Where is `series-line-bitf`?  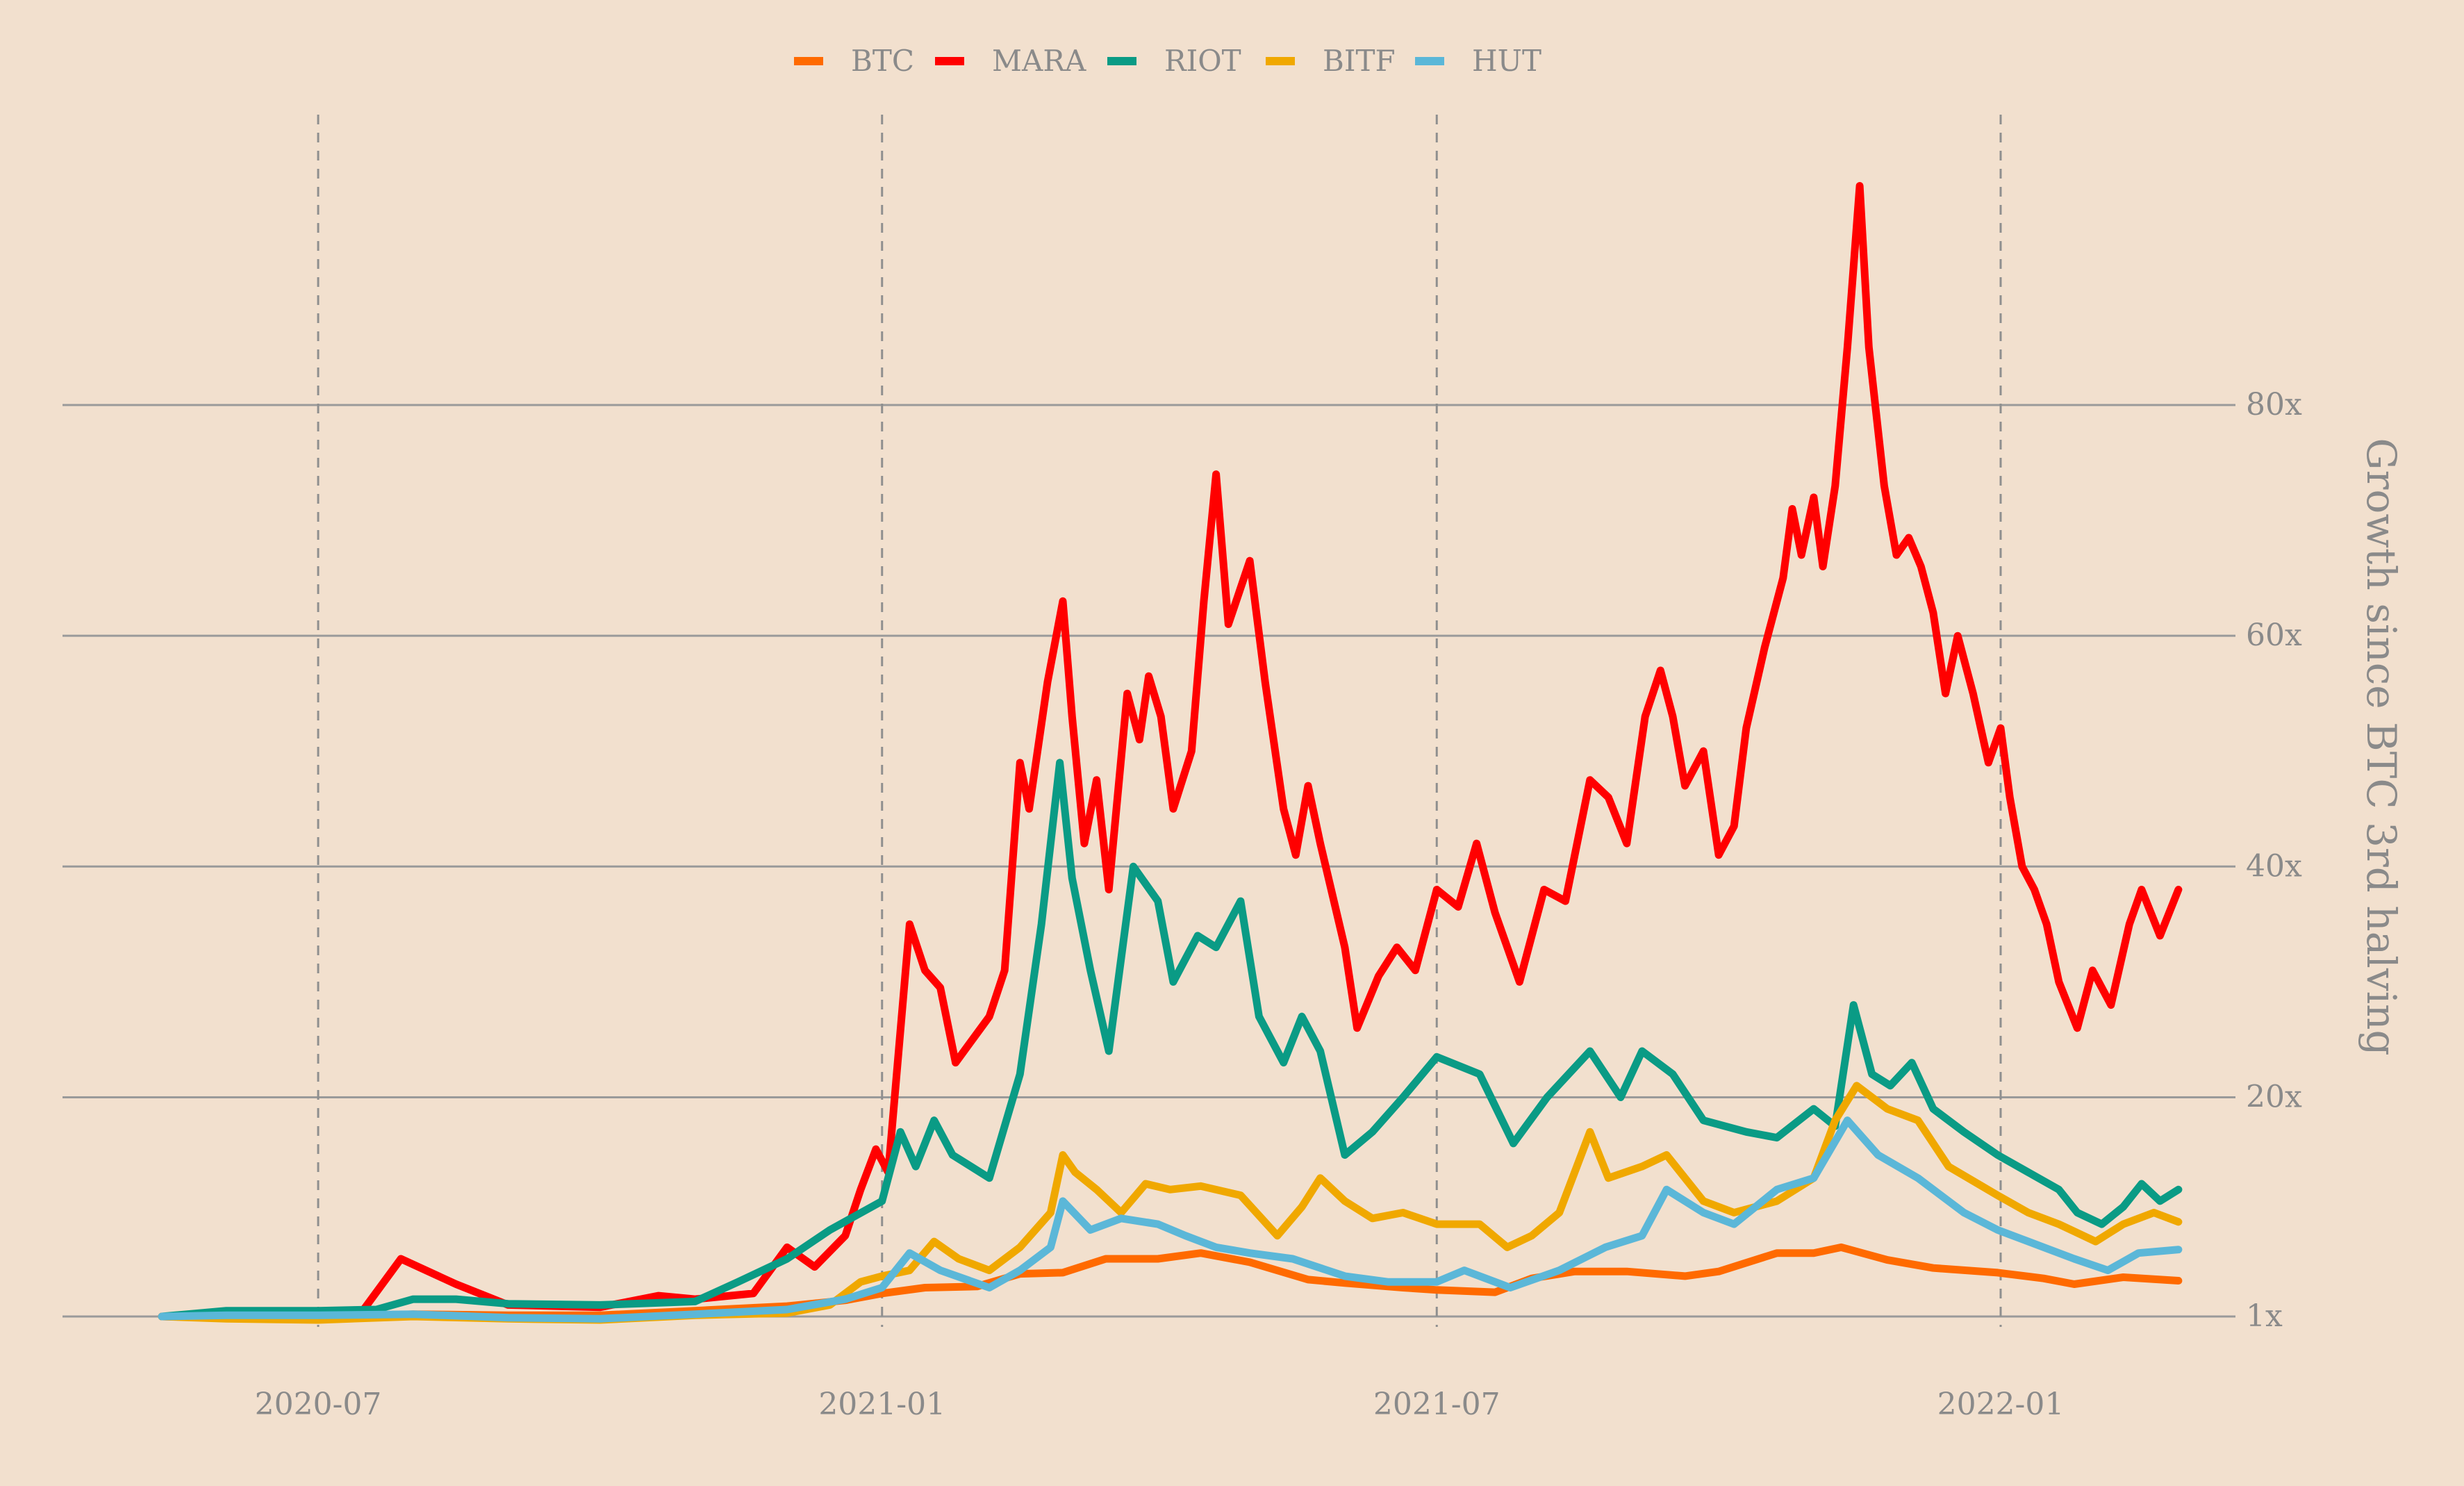
series-line-bitf is located at coordinates (1170, 1203).